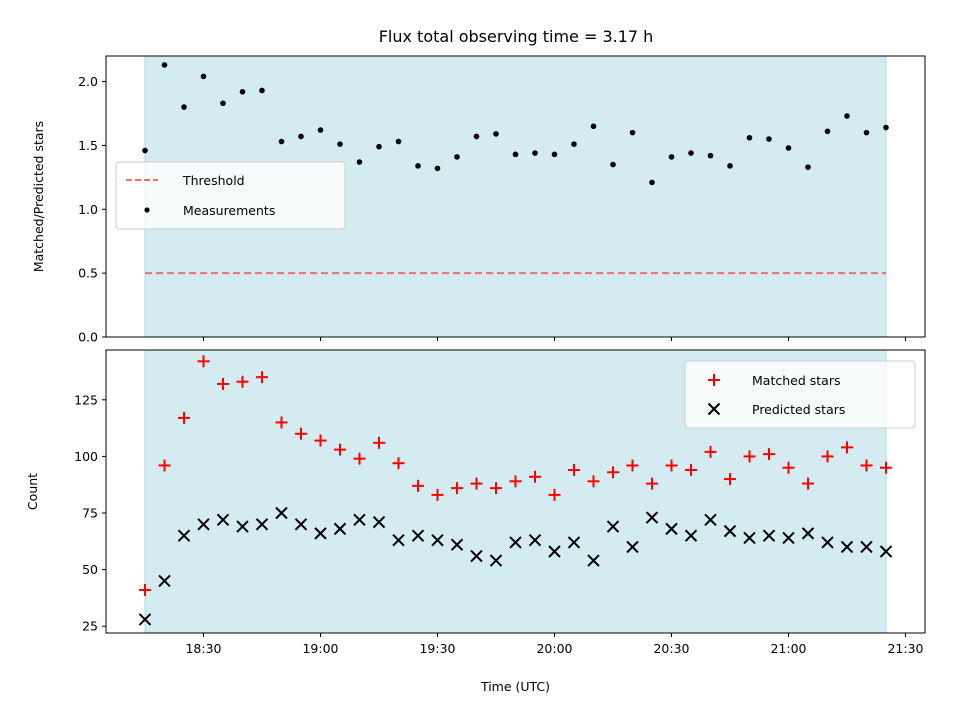  What do you see at coordinates (671, 648) in the screenshot?
I see `x-tick-label: 20:30` at bounding box center [671, 648].